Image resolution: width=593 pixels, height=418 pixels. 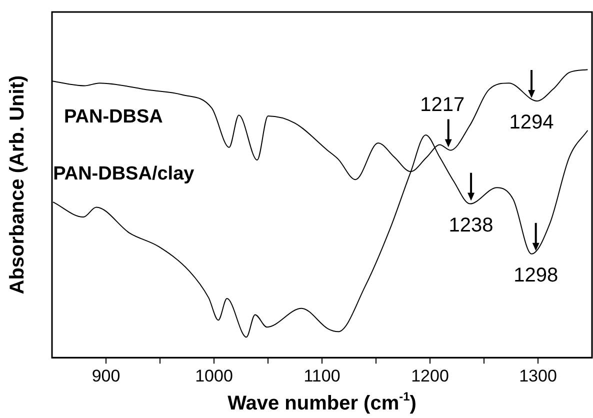 I want to click on annotation: 1298, so click(x=536, y=275).